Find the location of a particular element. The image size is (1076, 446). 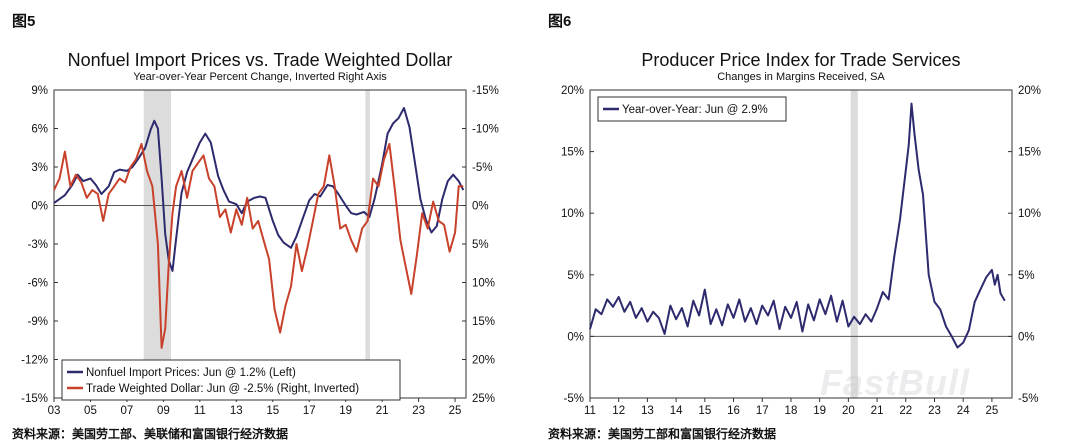

source-note: 资料来源：美国劳工部、美联储和富国银行经济数据 is located at coordinates (150, 434).